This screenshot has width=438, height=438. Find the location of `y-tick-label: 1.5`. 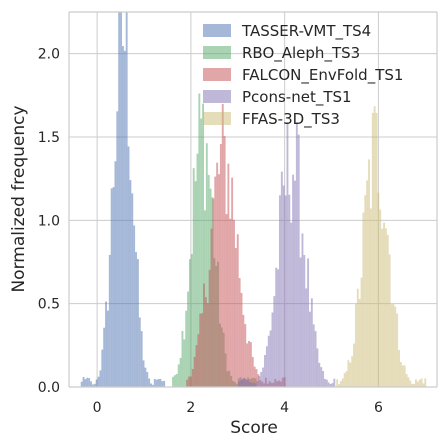

y-tick-label: 1.5 is located at coordinates (49, 138).